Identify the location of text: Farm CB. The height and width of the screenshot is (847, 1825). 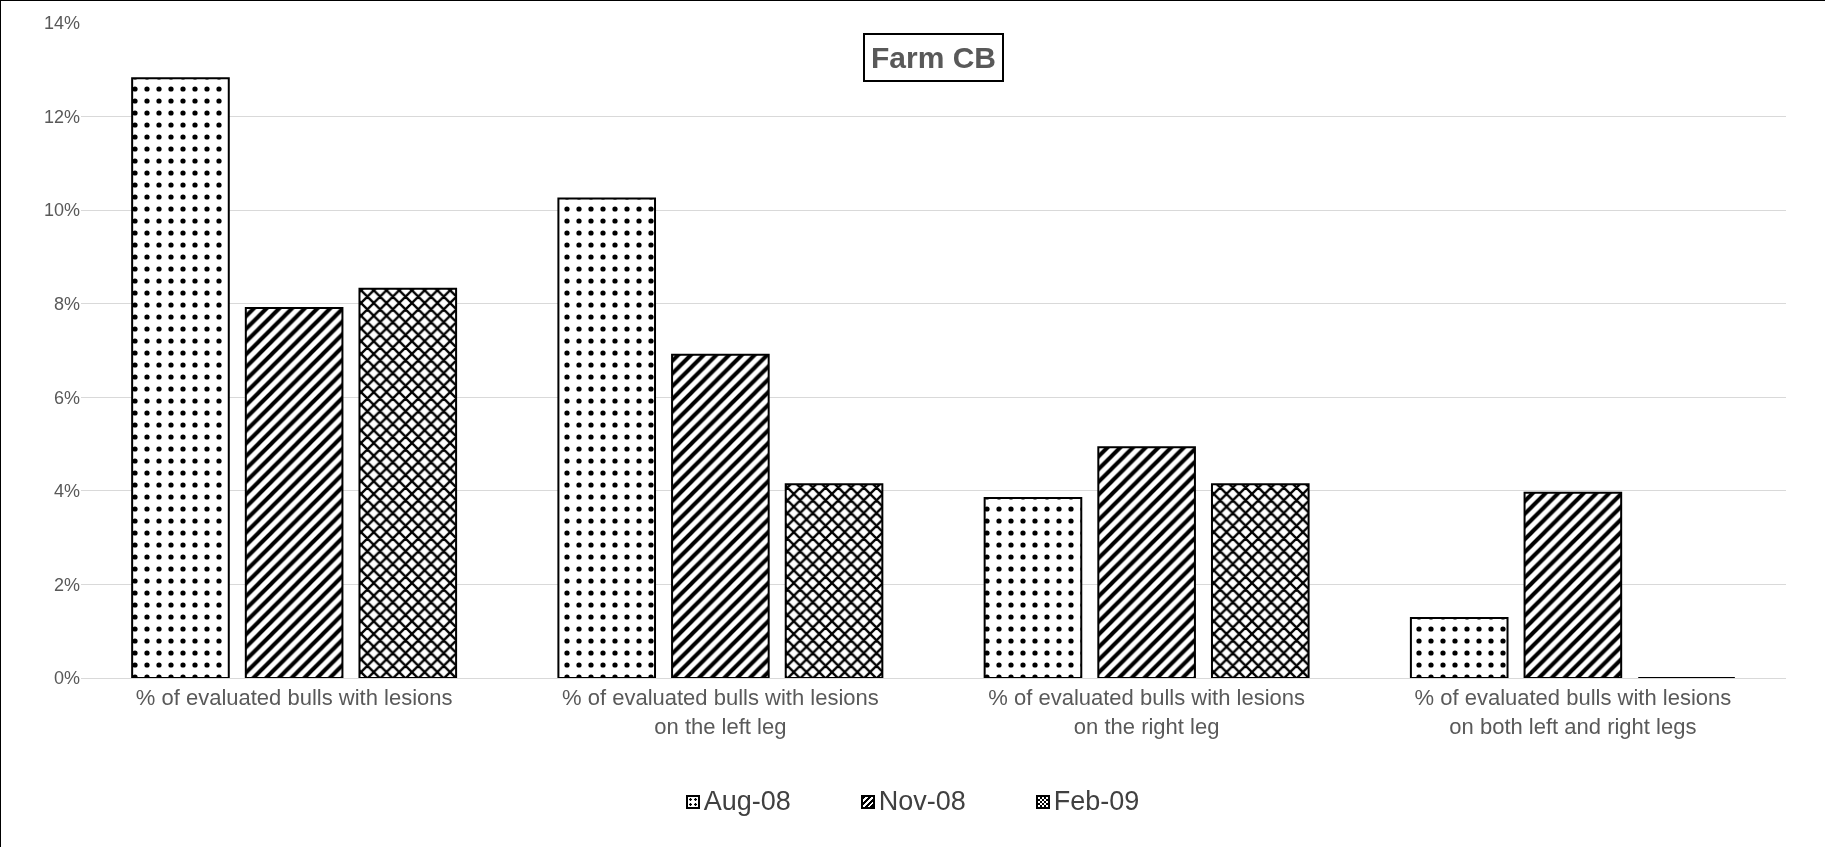
(934, 57).